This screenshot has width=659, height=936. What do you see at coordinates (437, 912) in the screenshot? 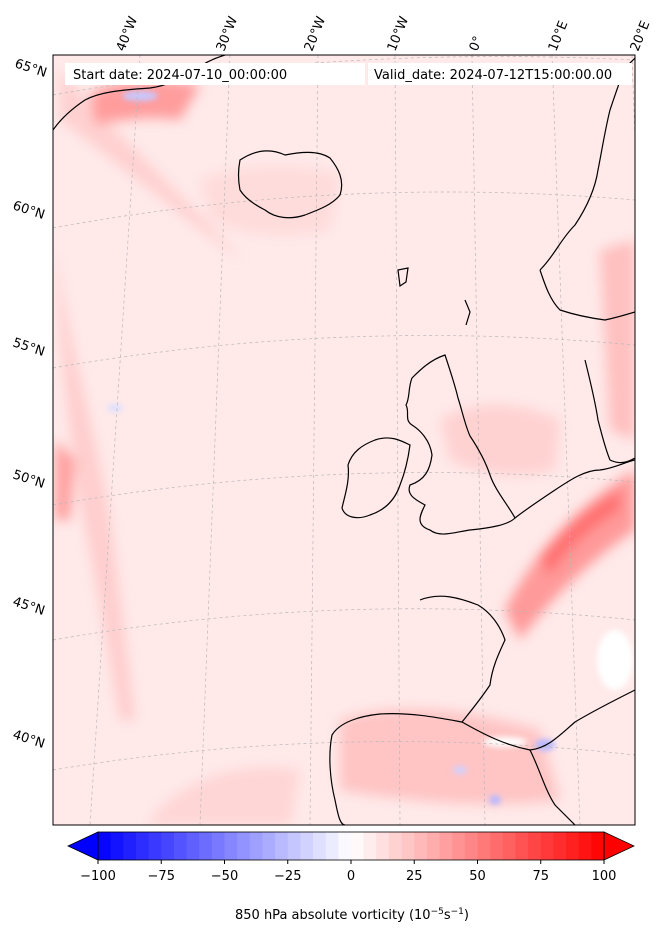
I see `colorbar-label-exp1: −5` at bounding box center [437, 912].